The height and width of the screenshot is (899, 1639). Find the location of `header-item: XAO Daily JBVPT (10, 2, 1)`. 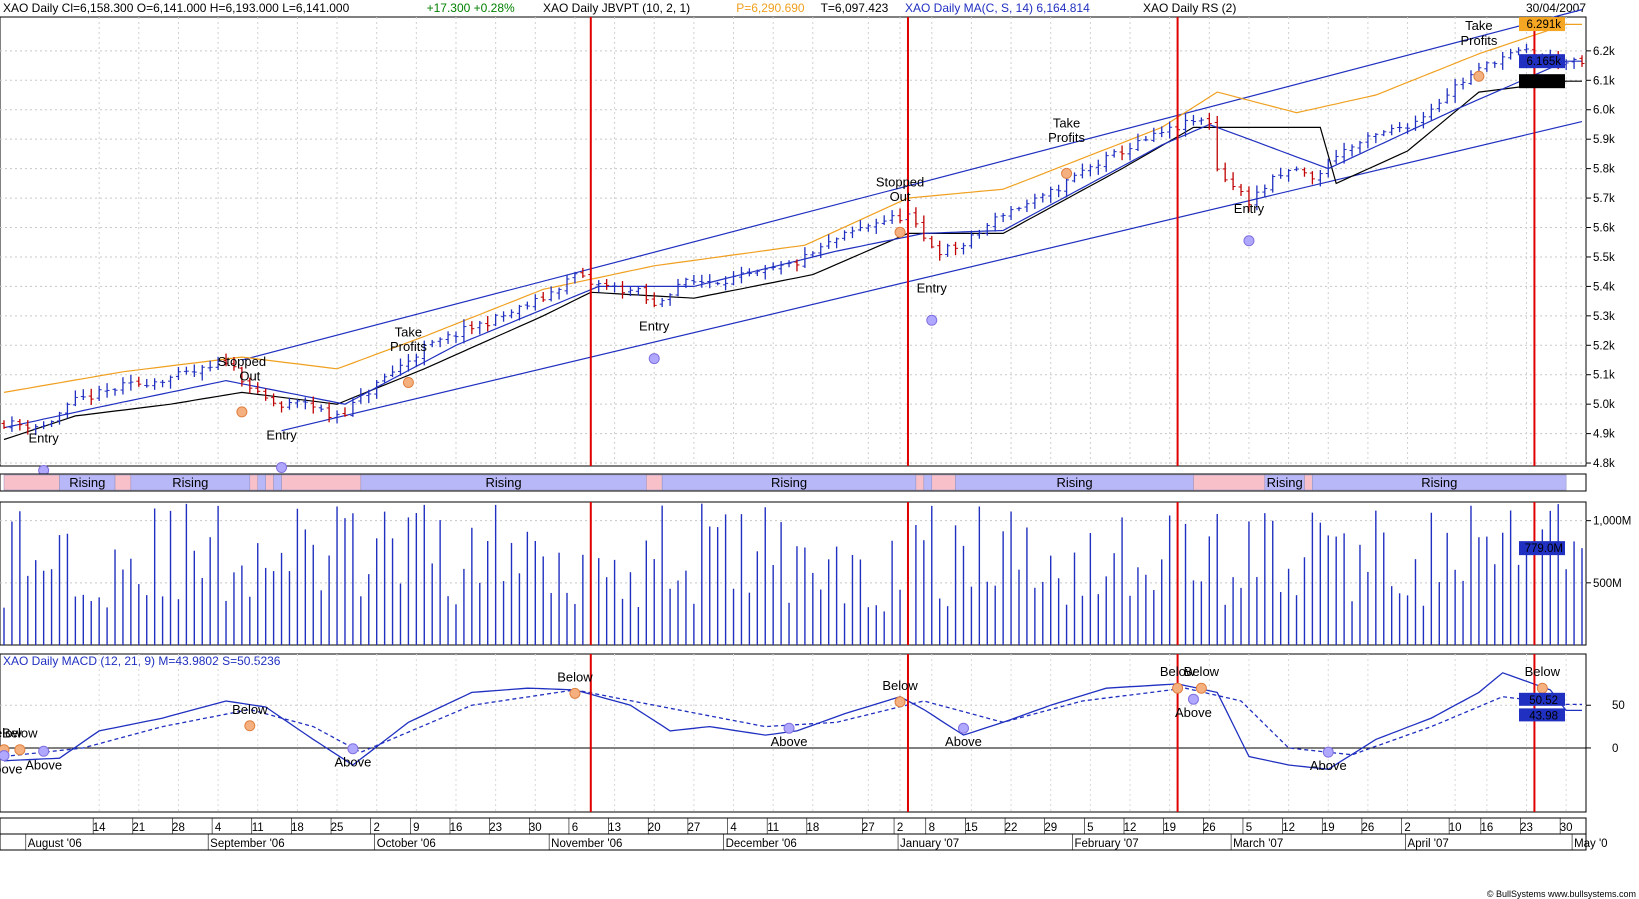

header-item: XAO Daily JBVPT (10, 2, 1) is located at coordinates (616, 8).